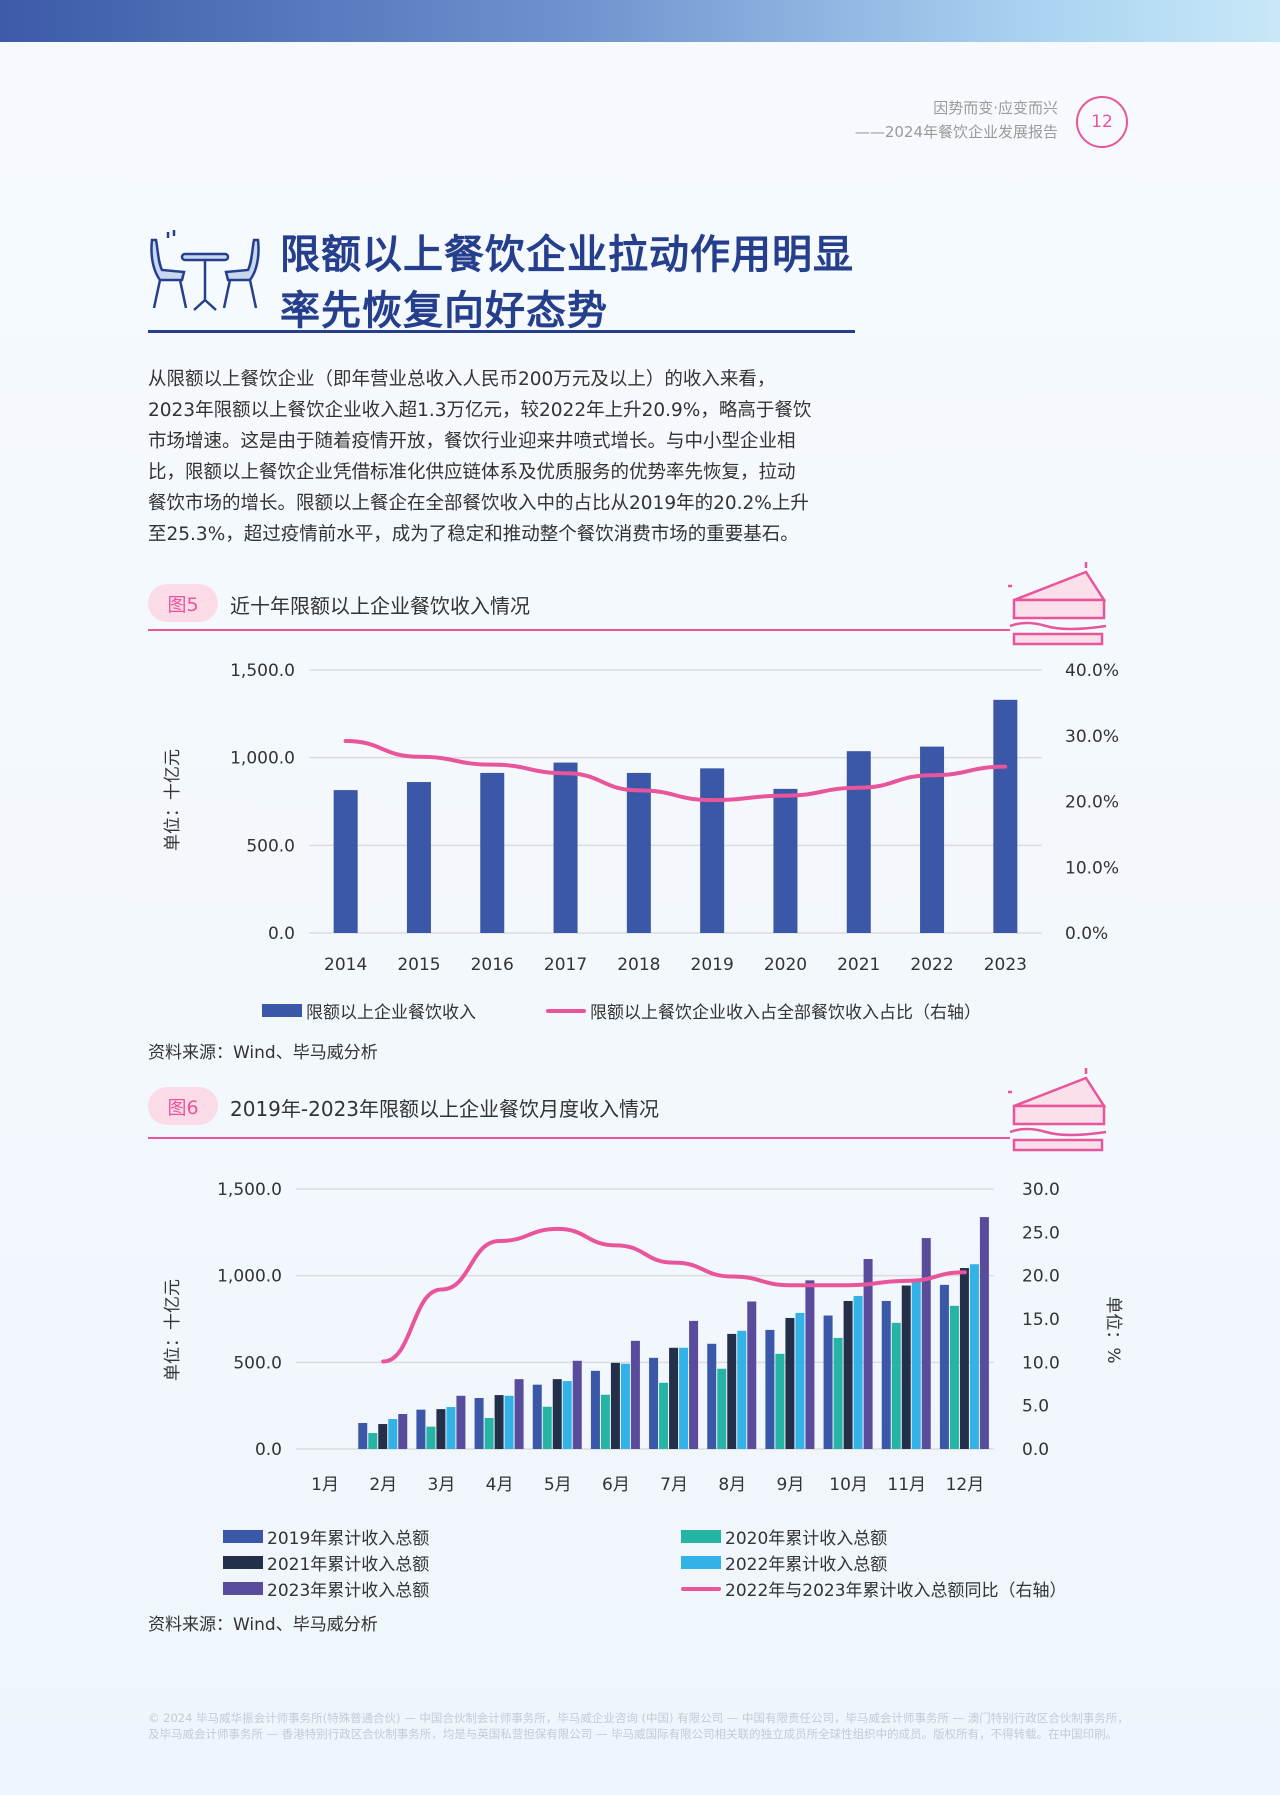 Image resolution: width=1280 pixels, height=1795 pixels. I want to click on y-tick-label: 1,000.0, so click(249, 1277).